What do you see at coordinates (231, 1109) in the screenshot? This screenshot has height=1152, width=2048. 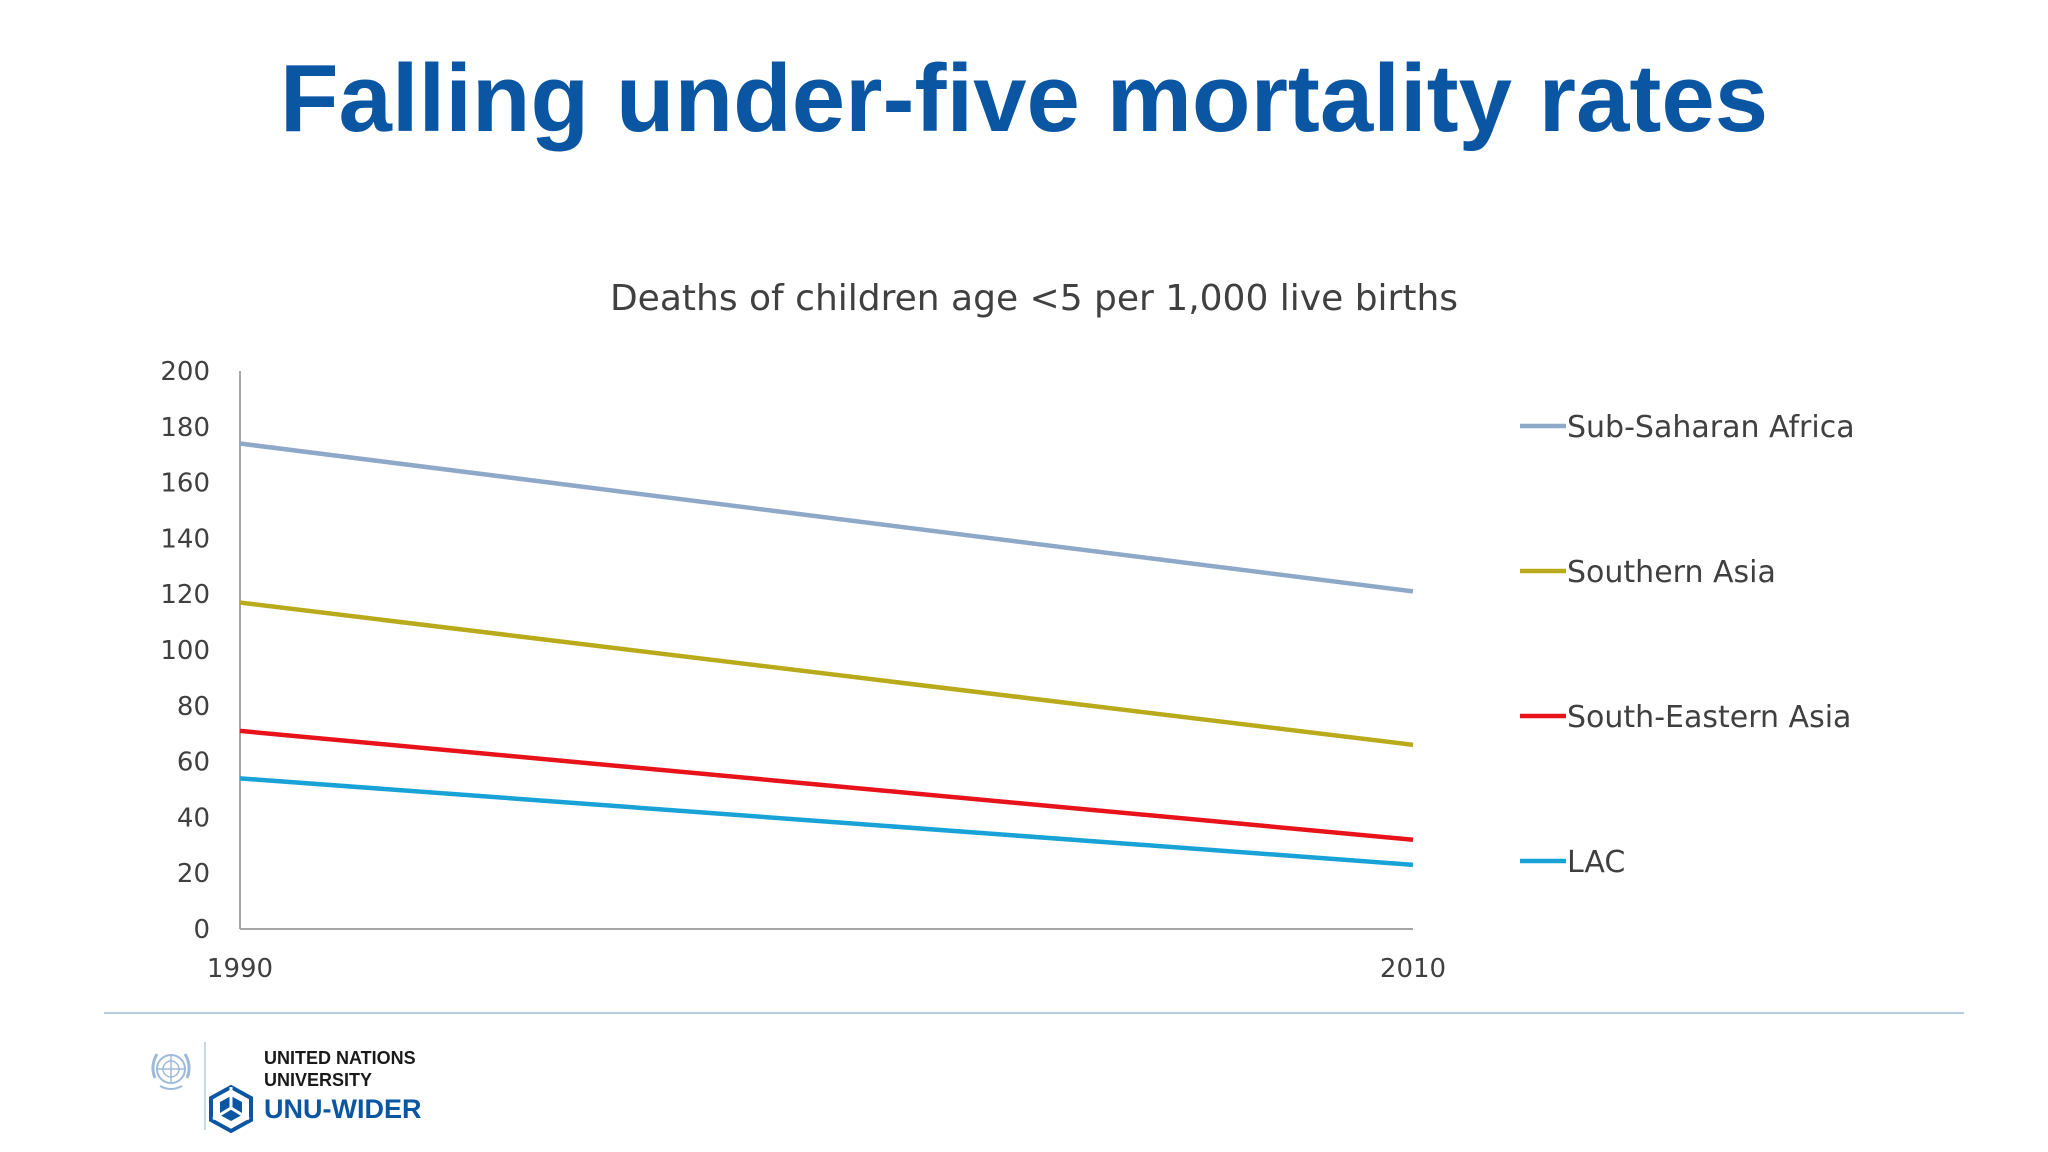 I see `unu-wider-logo-icon` at bounding box center [231, 1109].